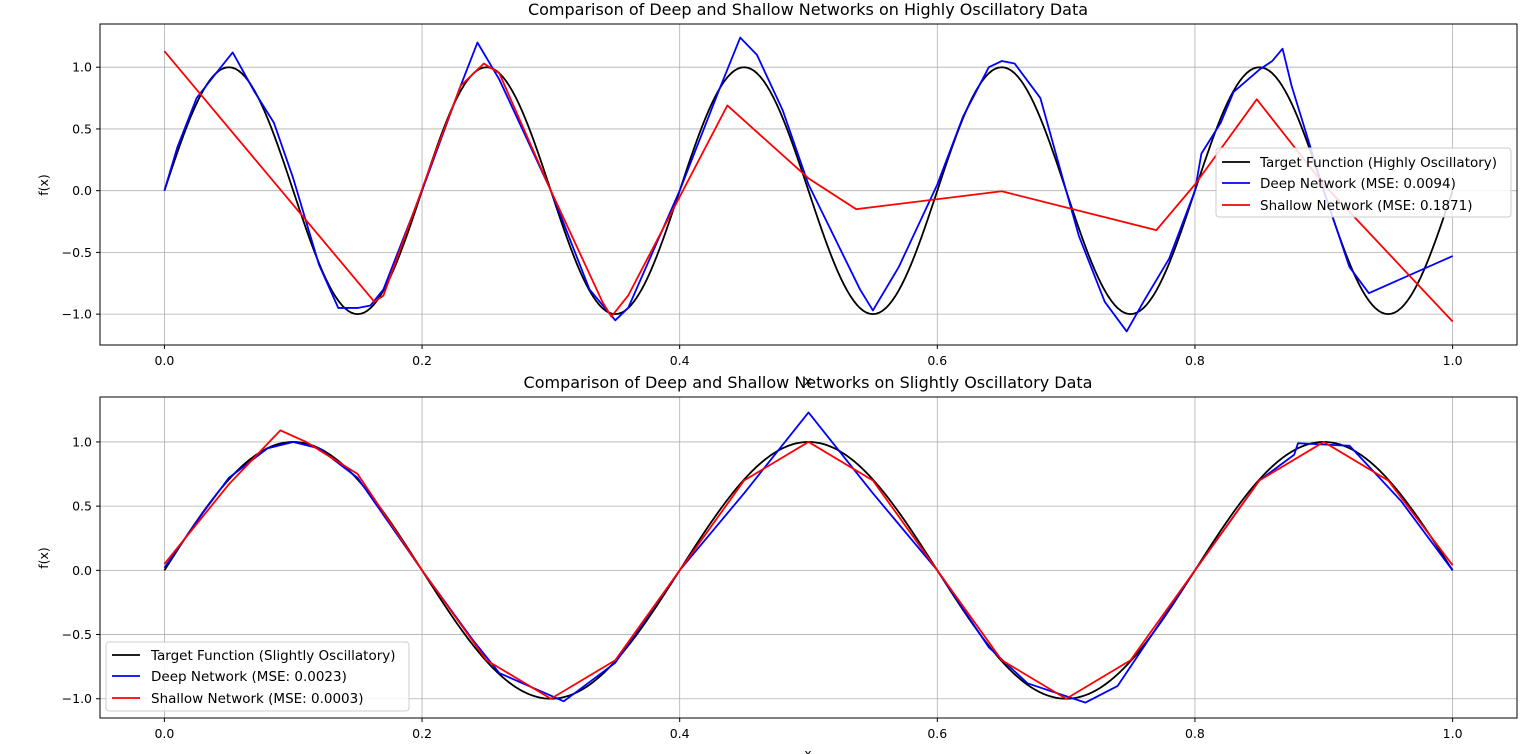 This screenshot has height=754, width=1536. I want to click on legend-label-target: Target Function (Highly Oscillatory), so click(1378, 163).